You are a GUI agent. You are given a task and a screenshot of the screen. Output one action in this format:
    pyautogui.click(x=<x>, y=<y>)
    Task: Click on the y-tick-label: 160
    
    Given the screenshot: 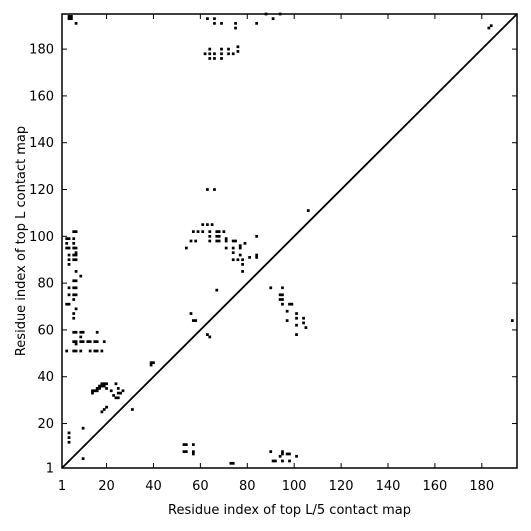 What is the action you would take?
    pyautogui.click(x=41, y=96)
    